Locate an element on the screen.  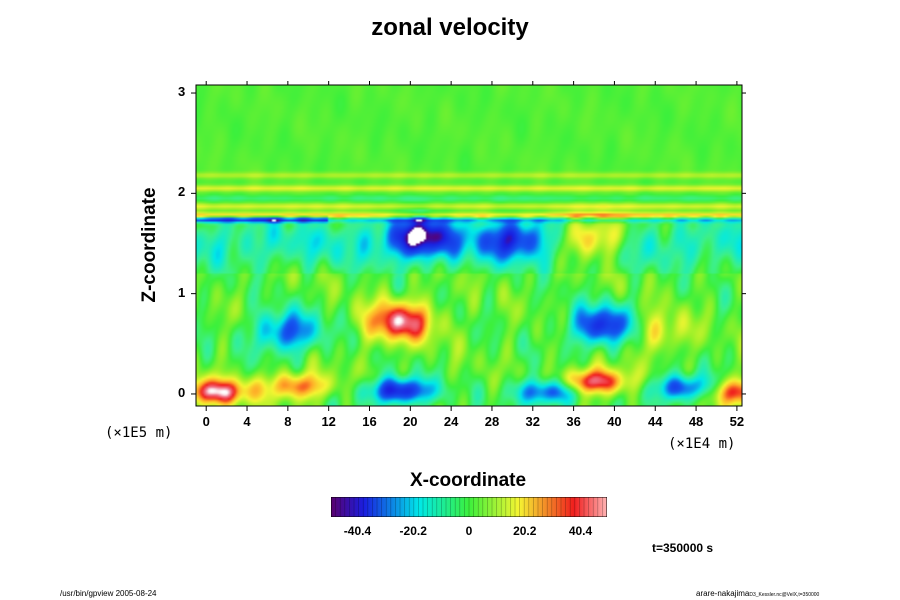
x-tick-label: 24 is located at coordinates (451, 421).